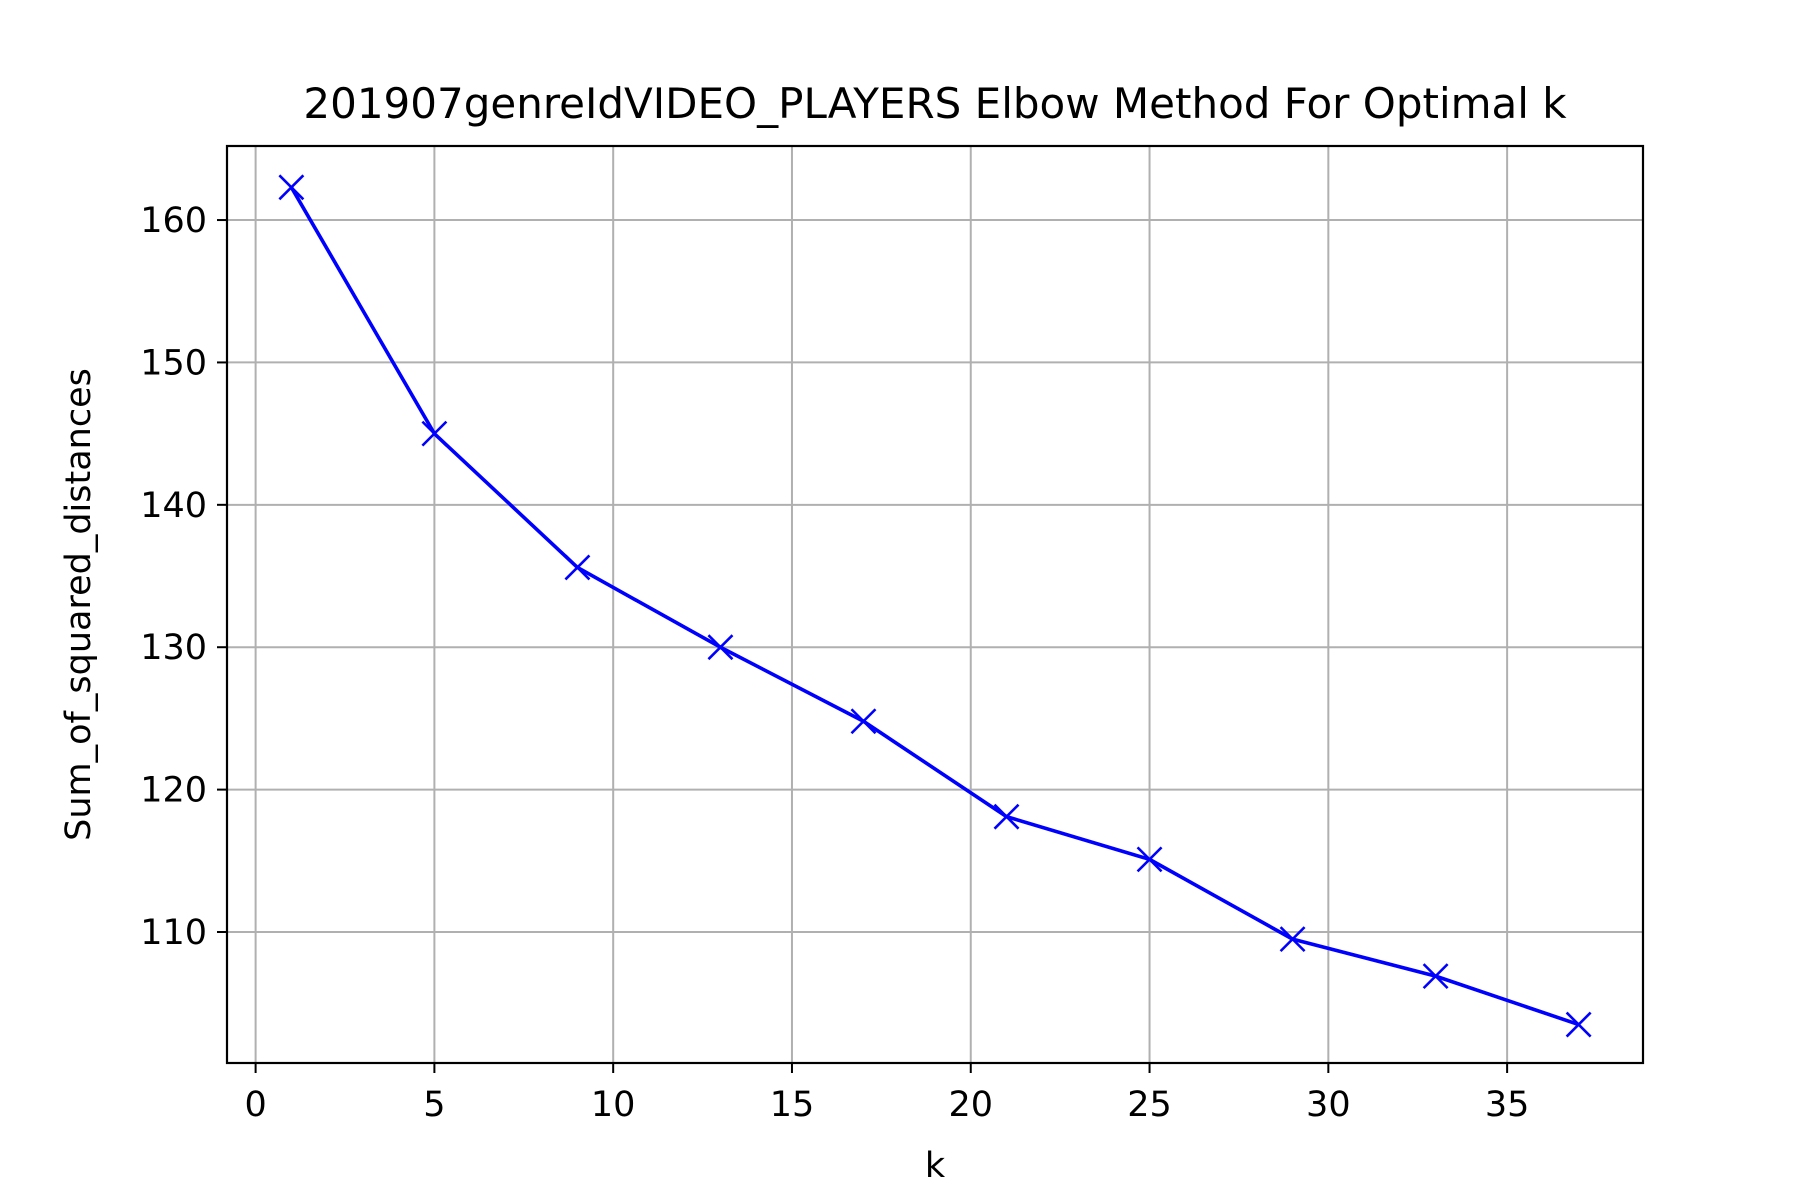  Describe the element at coordinates (792, 1105) in the screenshot. I see `x-tick-label: 15` at that location.